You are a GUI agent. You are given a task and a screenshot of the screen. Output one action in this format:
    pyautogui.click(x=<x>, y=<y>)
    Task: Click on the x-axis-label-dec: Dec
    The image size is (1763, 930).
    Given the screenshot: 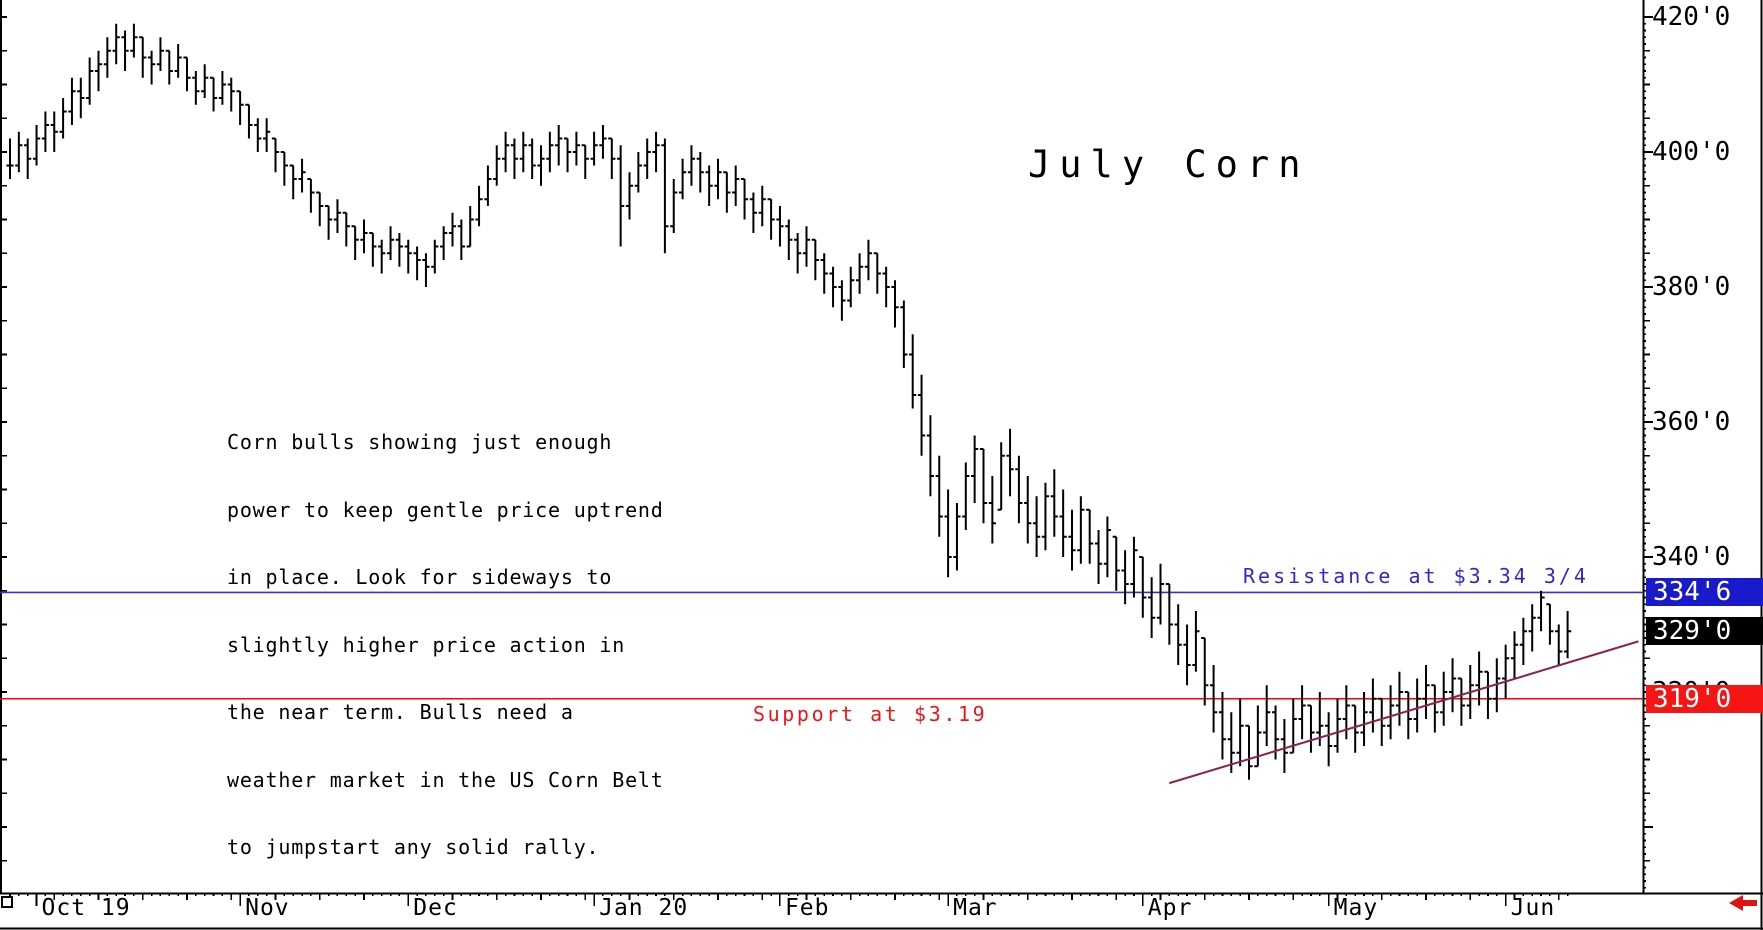 What is the action you would take?
    pyautogui.click(x=435, y=908)
    